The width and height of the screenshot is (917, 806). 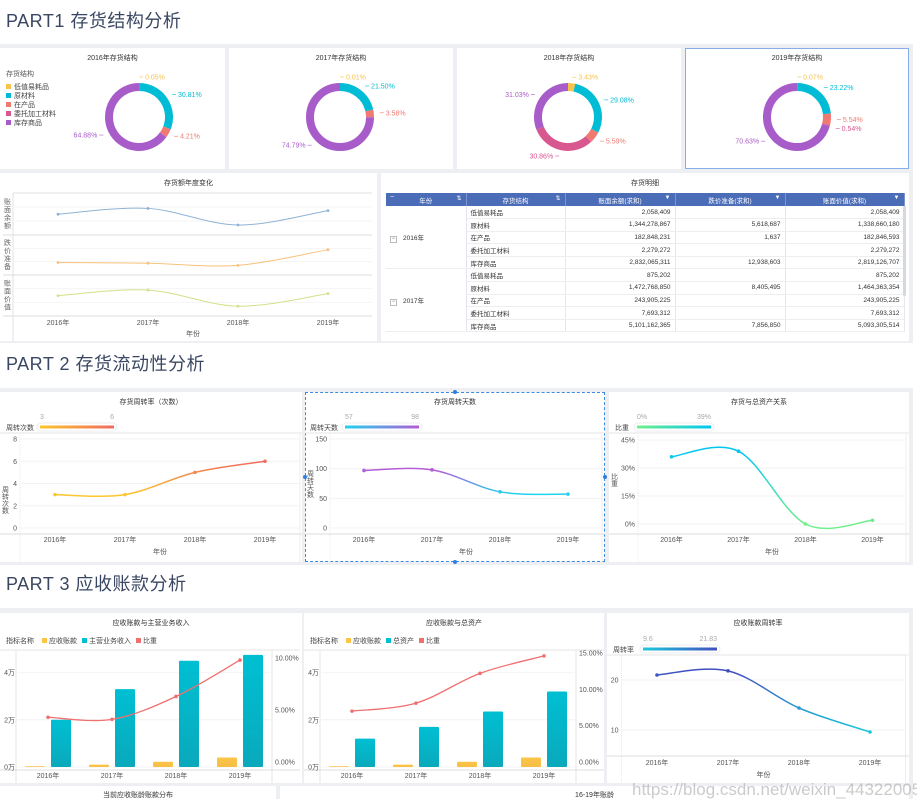 What do you see at coordinates (630, 525) in the screenshot?
I see `y-tick-label: 0%` at bounding box center [630, 525].